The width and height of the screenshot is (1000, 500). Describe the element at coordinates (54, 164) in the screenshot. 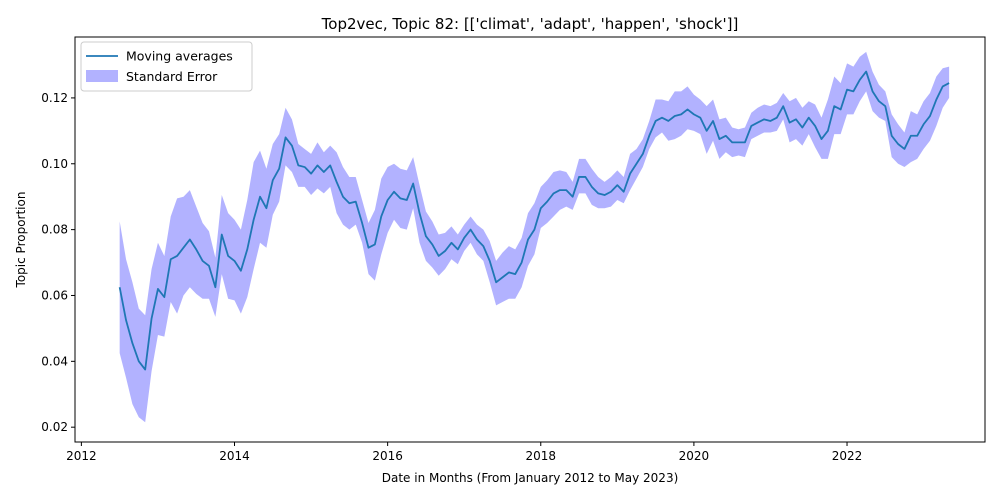

I see `y-tick-label: 0.10` at that location.